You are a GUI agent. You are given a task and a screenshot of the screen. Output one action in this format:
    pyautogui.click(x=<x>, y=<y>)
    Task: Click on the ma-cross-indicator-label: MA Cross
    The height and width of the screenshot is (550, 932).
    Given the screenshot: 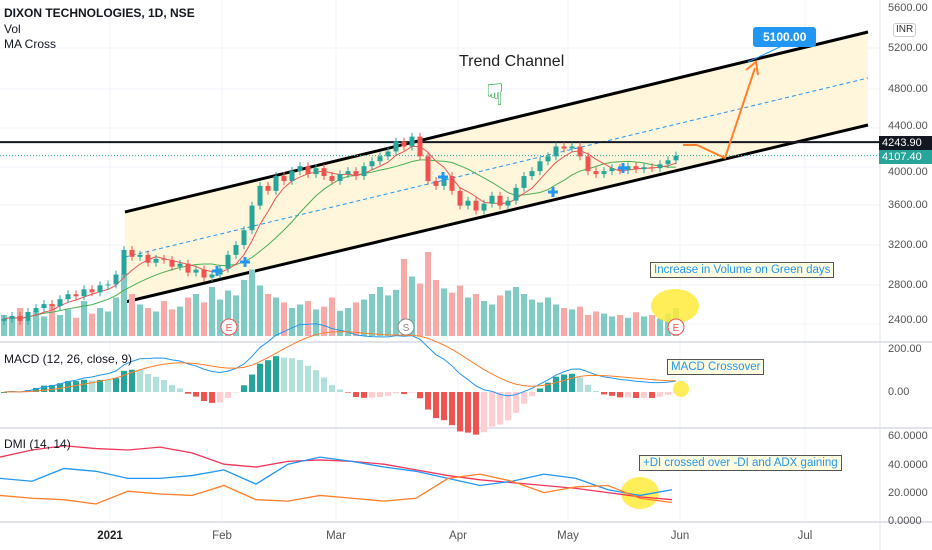 What is the action you would take?
    pyautogui.click(x=30, y=44)
    